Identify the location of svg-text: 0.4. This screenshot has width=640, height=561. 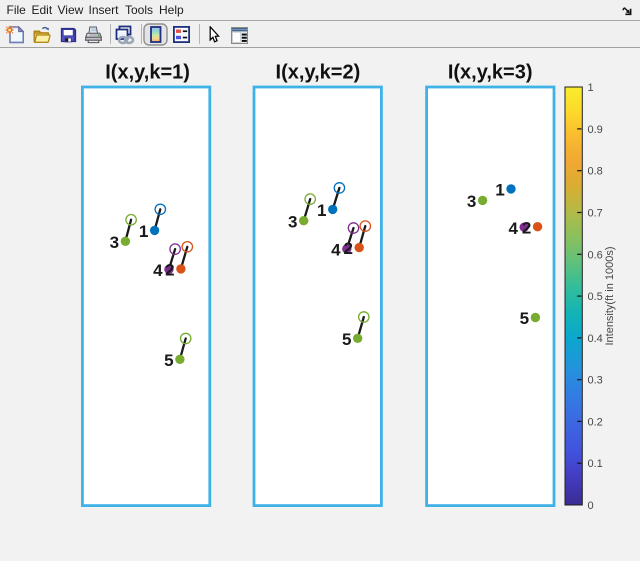
(595, 339).